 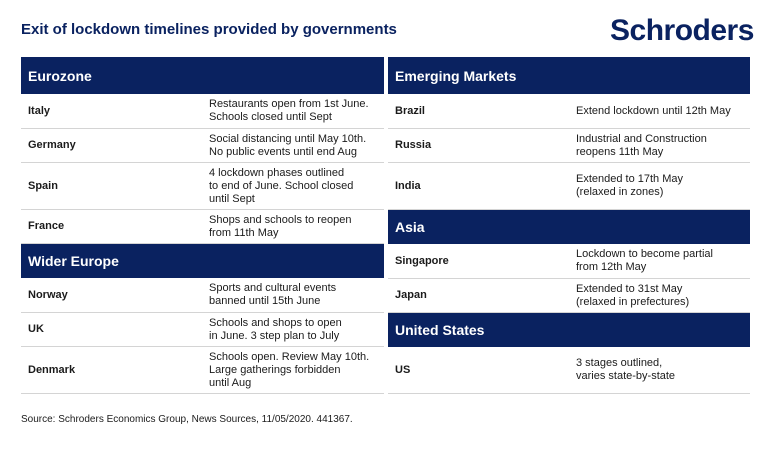 What do you see at coordinates (52, 145) in the screenshot?
I see `country-label: Germany` at bounding box center [52, 145].